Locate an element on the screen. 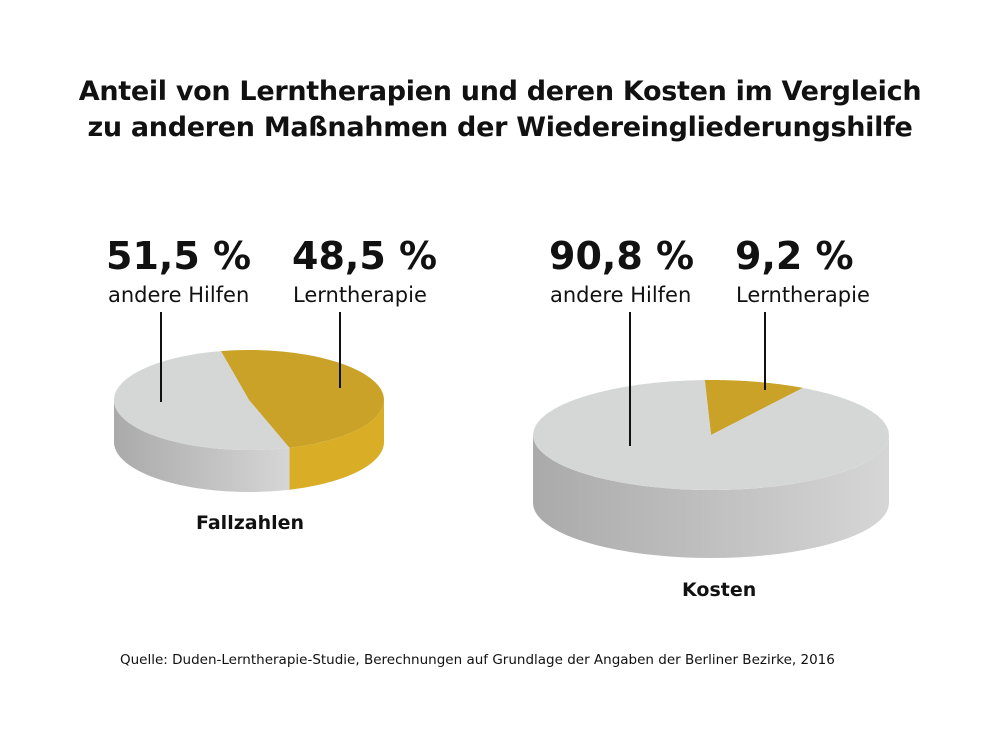 Image resolution: width=1000 pixels, height=750 pixels. data-label-kosten-andere: andere Hilfen is located at coordinates (621, 295).